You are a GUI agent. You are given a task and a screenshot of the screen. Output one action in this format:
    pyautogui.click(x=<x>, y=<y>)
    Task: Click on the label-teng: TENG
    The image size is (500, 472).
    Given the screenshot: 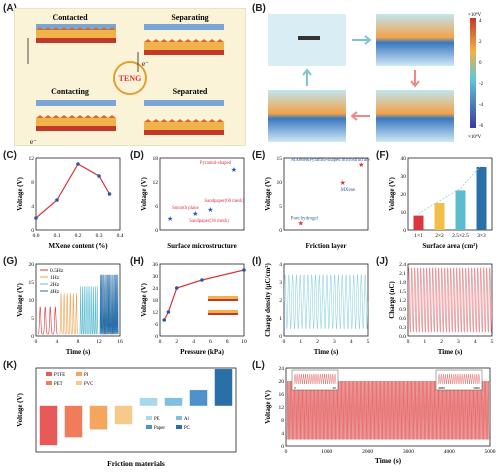 What is the action you would take?
    pyautogui.click(x=130, y=78)
    